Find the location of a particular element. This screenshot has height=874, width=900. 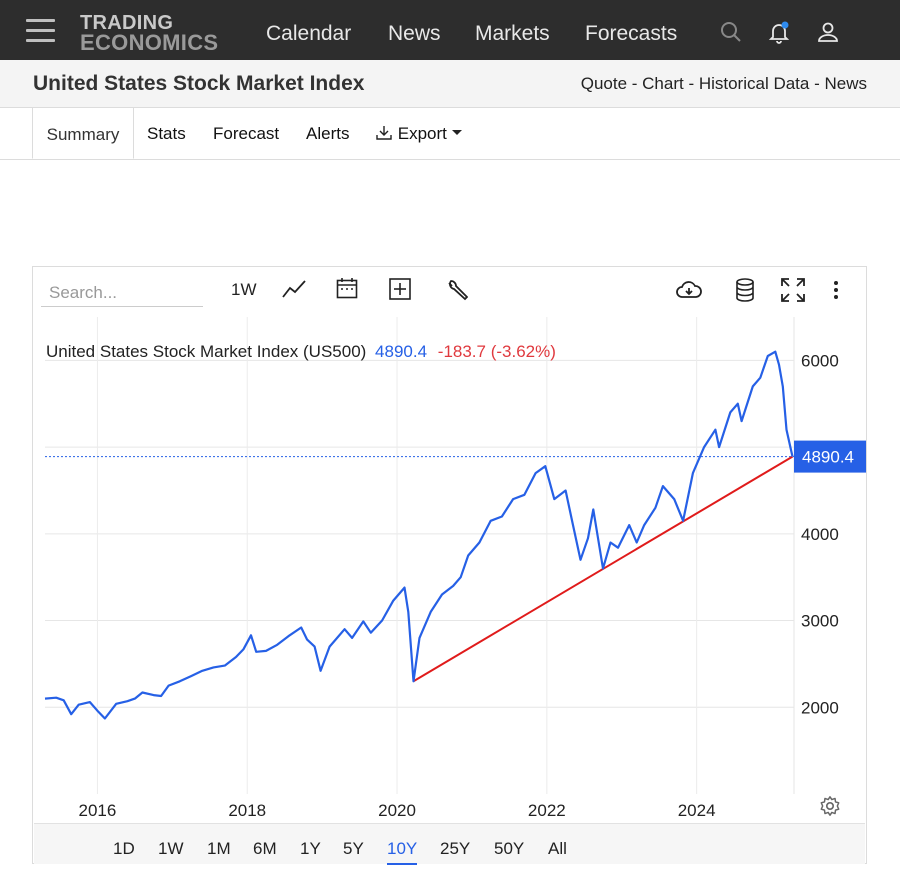

chart-settings-gear-icon is located at coordinates (830, 806).